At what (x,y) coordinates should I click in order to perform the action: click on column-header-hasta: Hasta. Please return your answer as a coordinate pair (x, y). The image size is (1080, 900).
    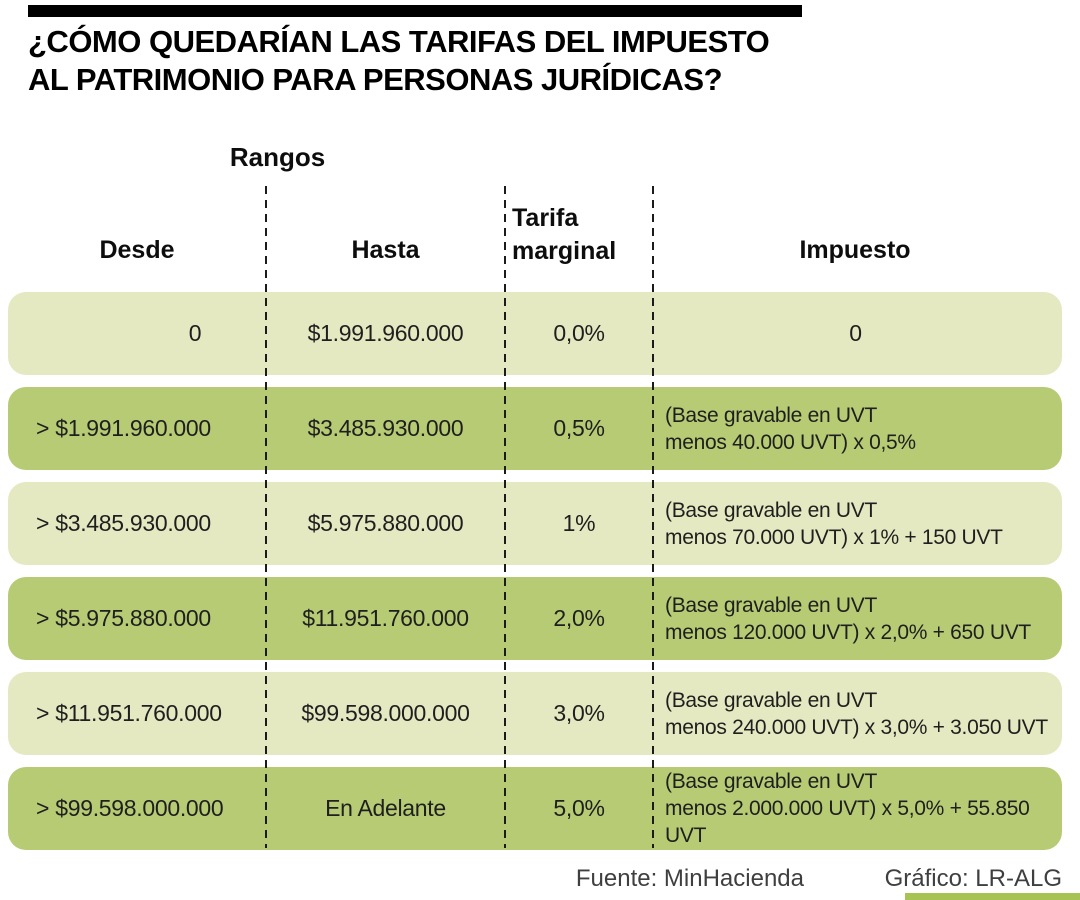
    Looking at the image, I should click on (385, 250).